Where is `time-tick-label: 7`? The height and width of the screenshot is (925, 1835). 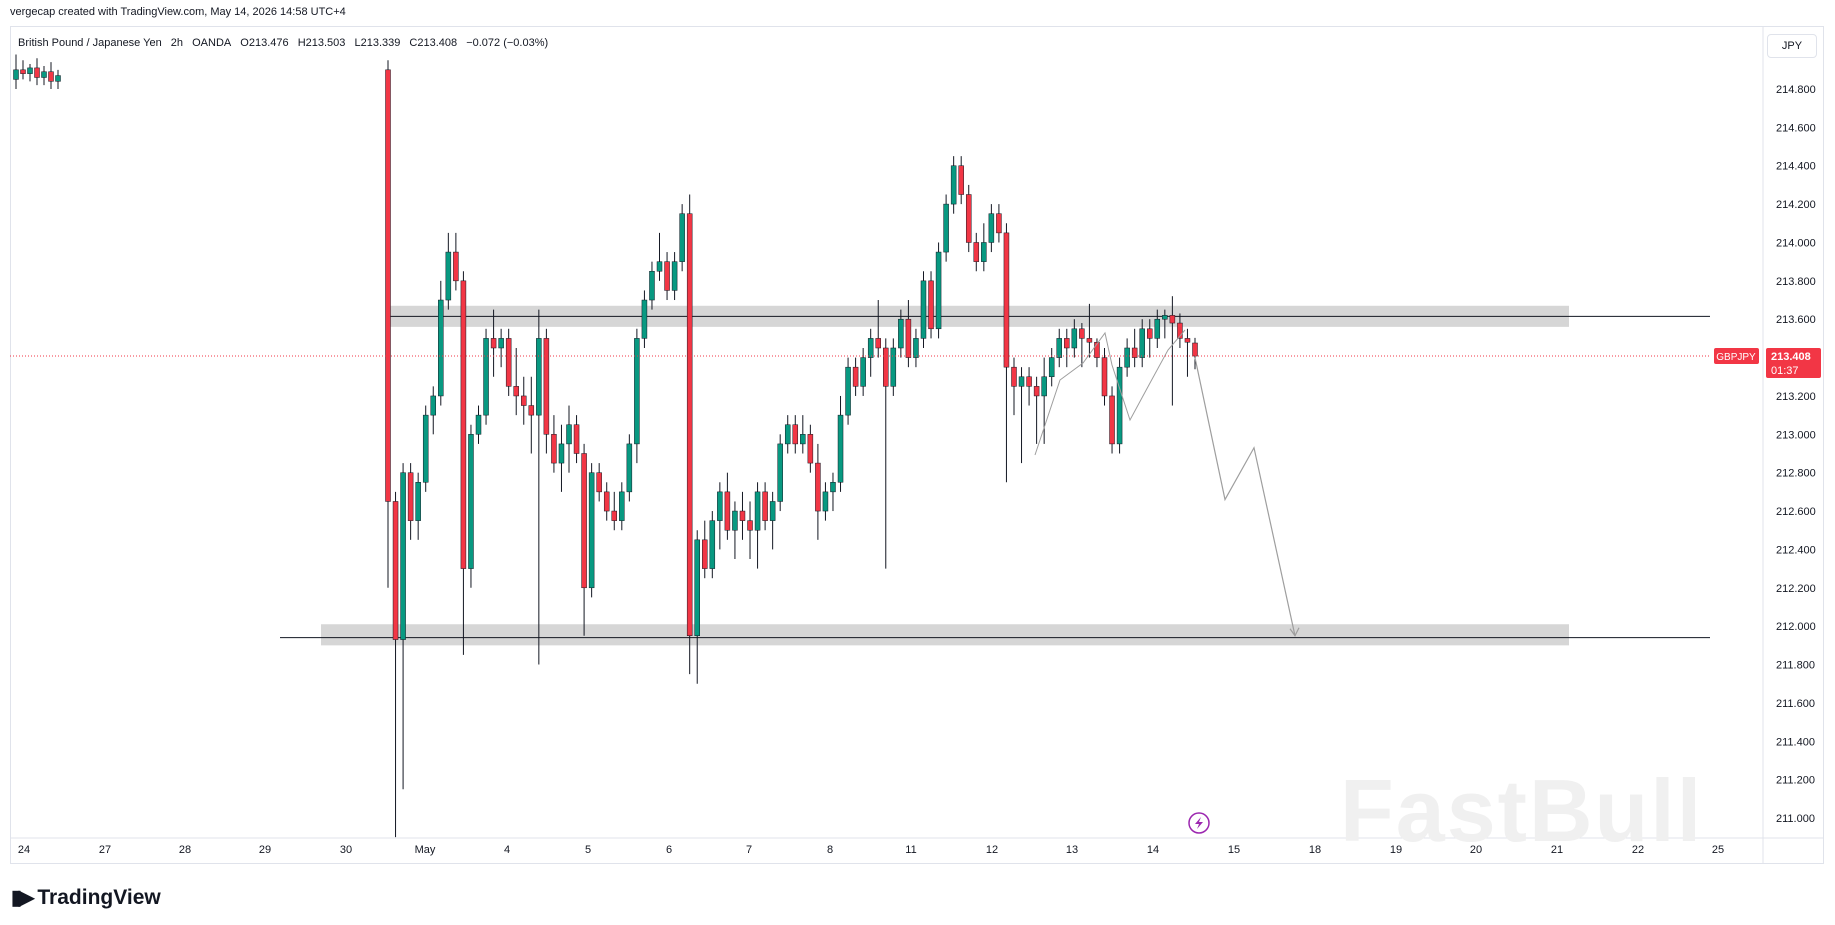
time-tick-label: 7 is located at coordinates (749, 850).